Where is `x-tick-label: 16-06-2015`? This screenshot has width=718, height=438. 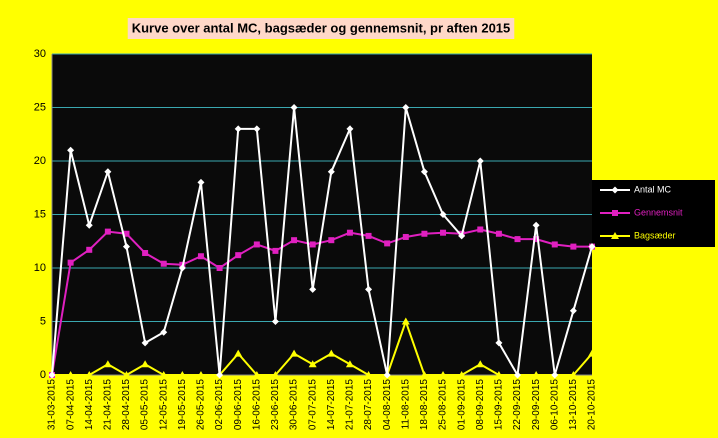 x-tick-label: 16-06-2015 is located at coordinates (256, 405).